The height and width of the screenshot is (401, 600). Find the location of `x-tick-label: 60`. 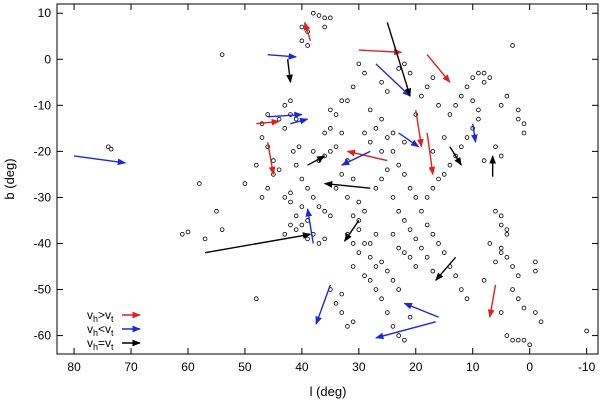

x-tick-label: 60 is located at coordinates (188, 367).